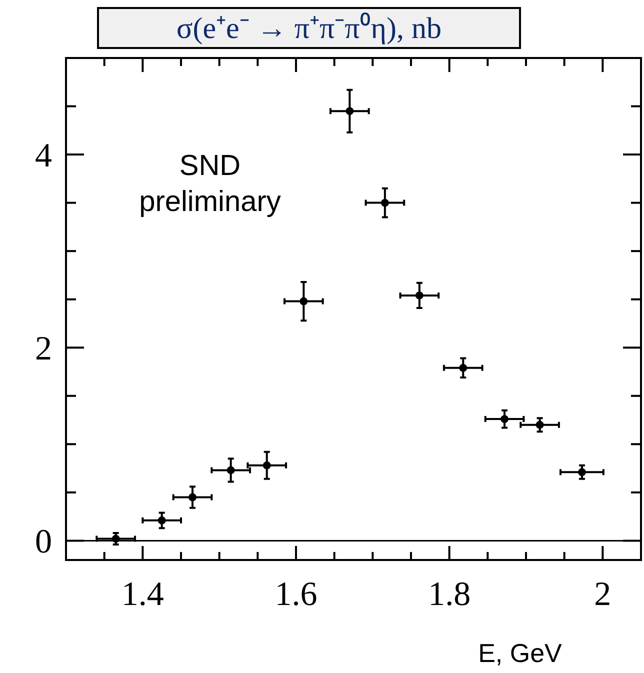  What do you see at coordinates (43, 349) in the screenshot?
I see `y-tick-label: 2` at bounding box center [43, 349].